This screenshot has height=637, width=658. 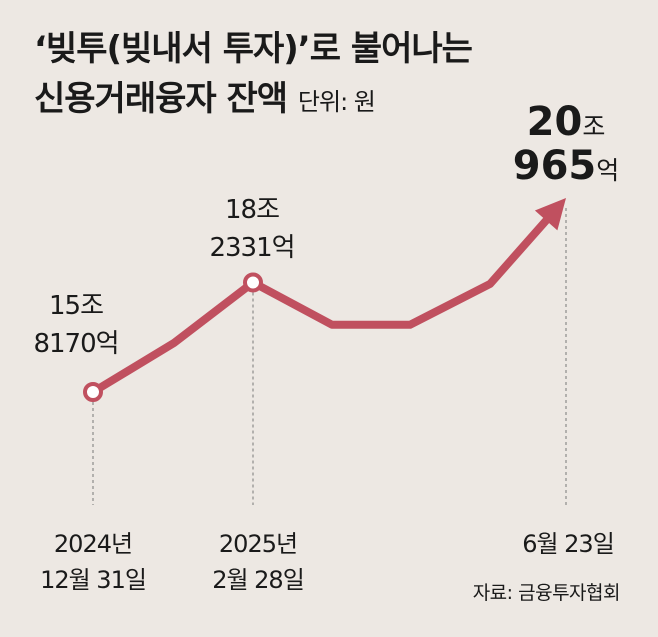 What do you see at coordinates (336, 102) in the screenshot?
I see `unit-label: 단위: 원` at bounding box center [336, 102].